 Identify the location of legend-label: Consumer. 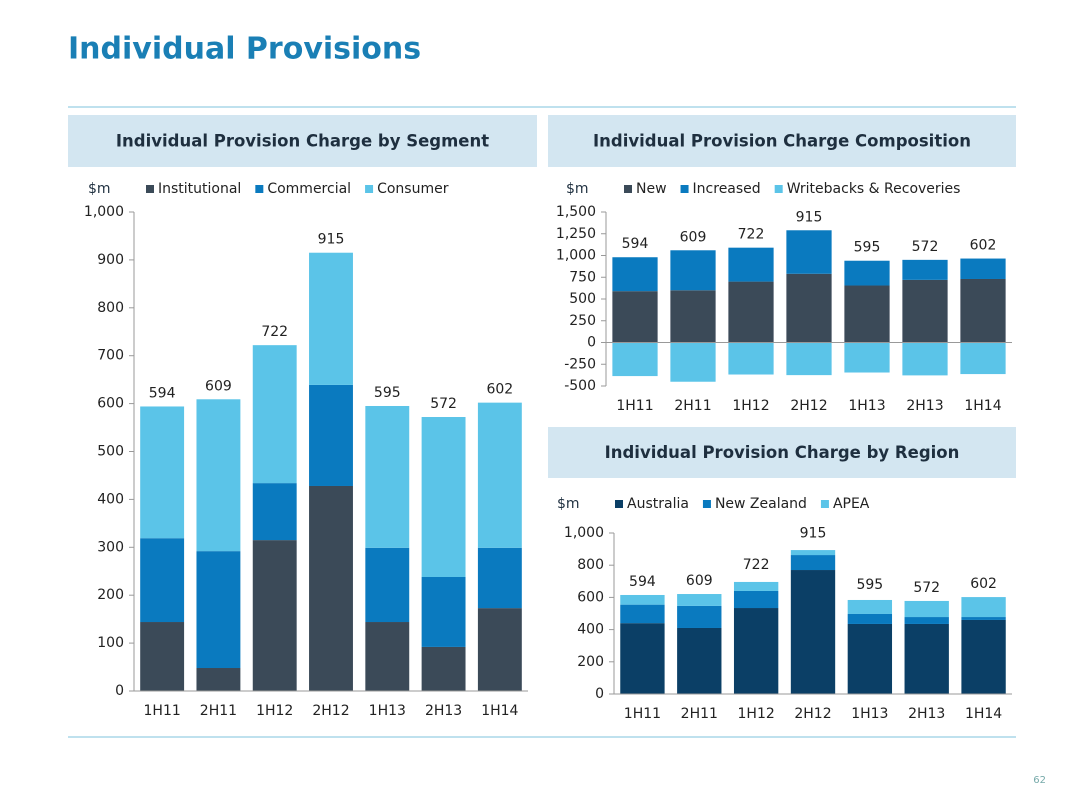
(413, 189).